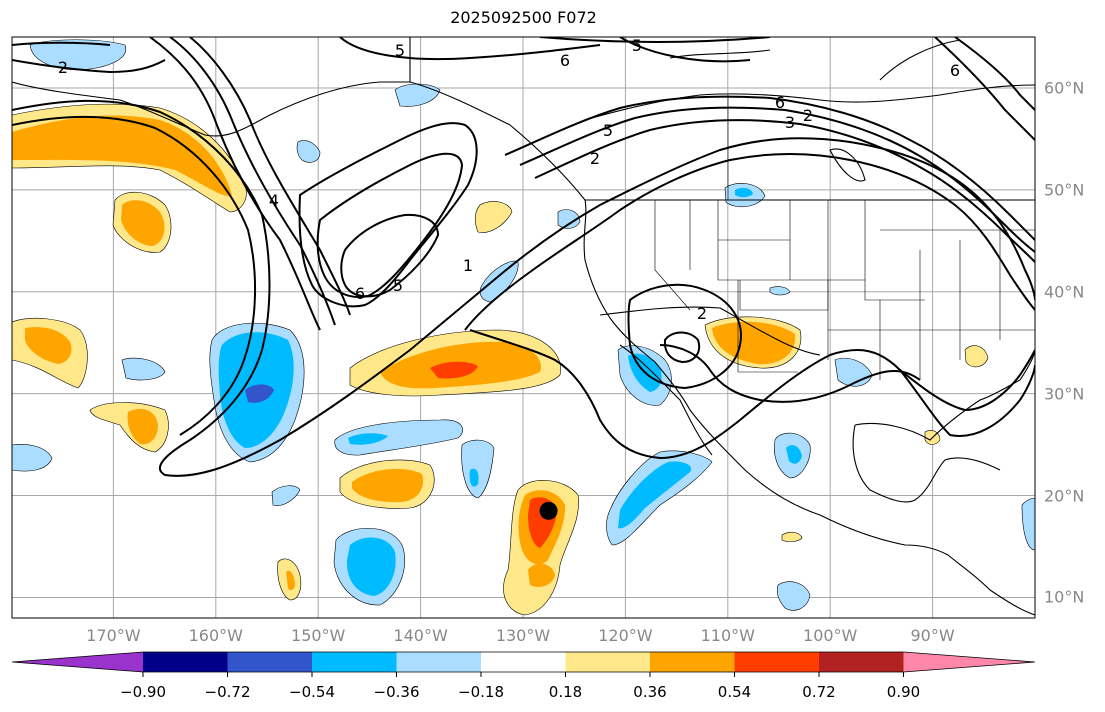 The image size is (1105, 712). I want to click on colorbar-tick-label: −0.18, so click(481, 692).